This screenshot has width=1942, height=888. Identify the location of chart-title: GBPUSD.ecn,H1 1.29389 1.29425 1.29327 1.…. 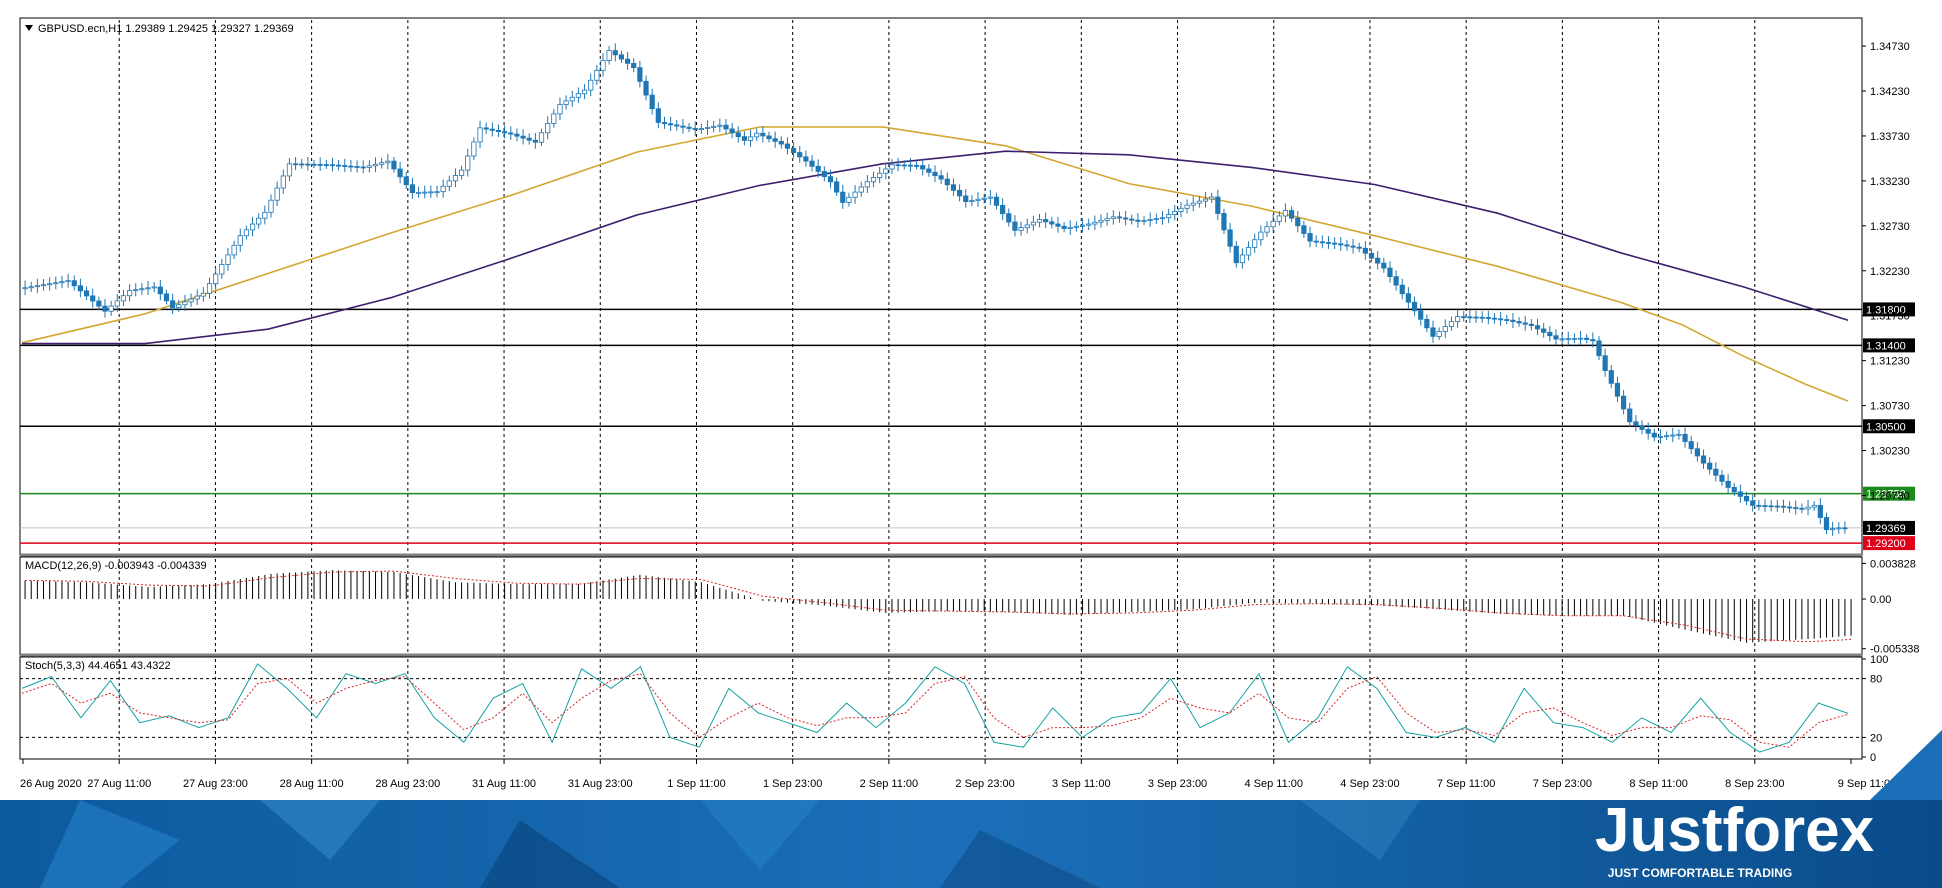
(159, 29).